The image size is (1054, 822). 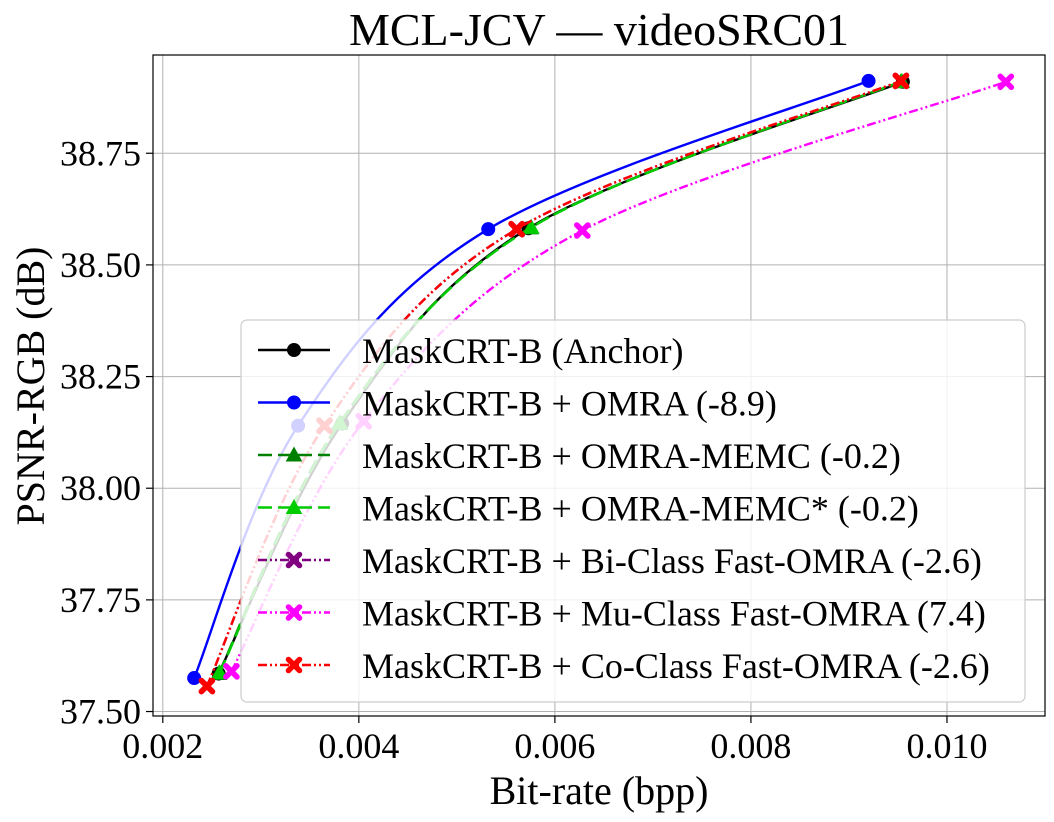 What do you see at coordinates (106, 432) in the screenshot?
I see `y-axis-ticks: 37.50 37.75 38.00 38.25 38.50 38.75` at bounding box center [106, 432].